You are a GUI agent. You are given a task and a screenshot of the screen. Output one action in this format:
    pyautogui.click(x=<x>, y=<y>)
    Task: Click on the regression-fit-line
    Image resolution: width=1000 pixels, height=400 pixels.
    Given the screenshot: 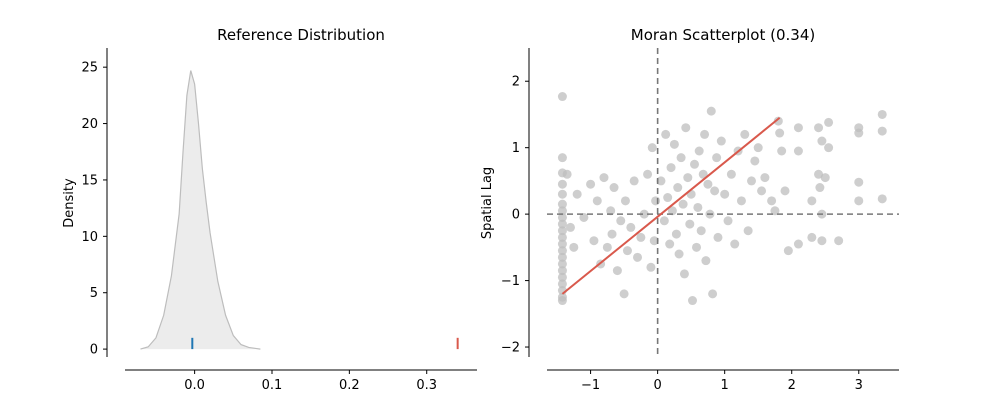 What is the action you would take?
    pyautogui.click(x=671, y=205)
    